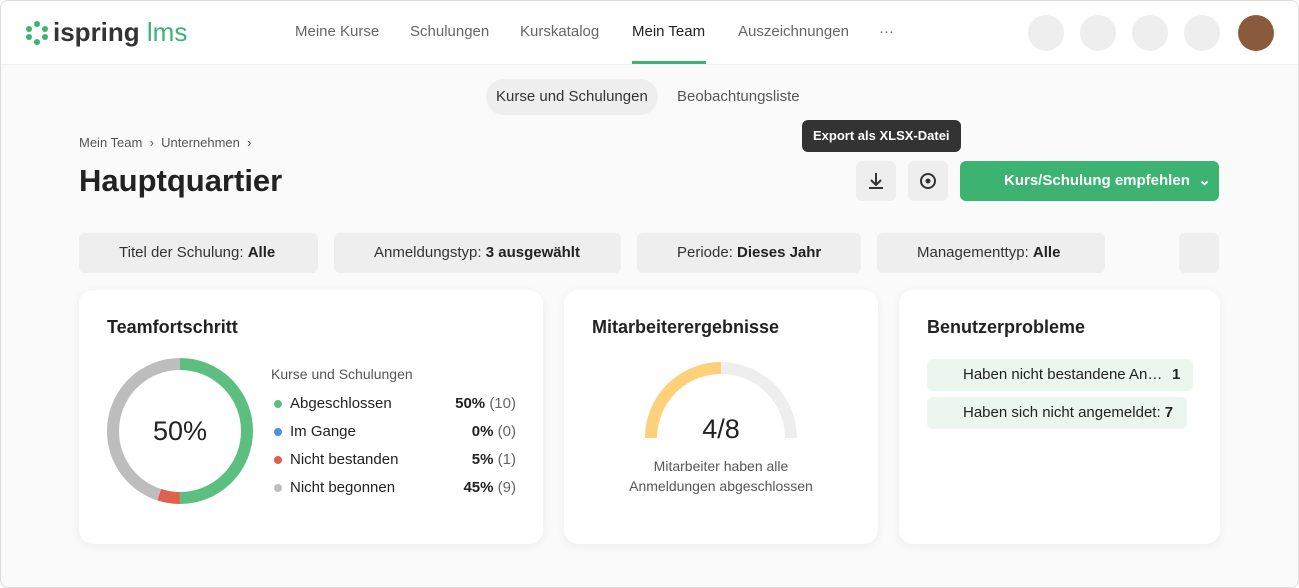  I want to click on gauge-label: 4/8, so click(721, 429).